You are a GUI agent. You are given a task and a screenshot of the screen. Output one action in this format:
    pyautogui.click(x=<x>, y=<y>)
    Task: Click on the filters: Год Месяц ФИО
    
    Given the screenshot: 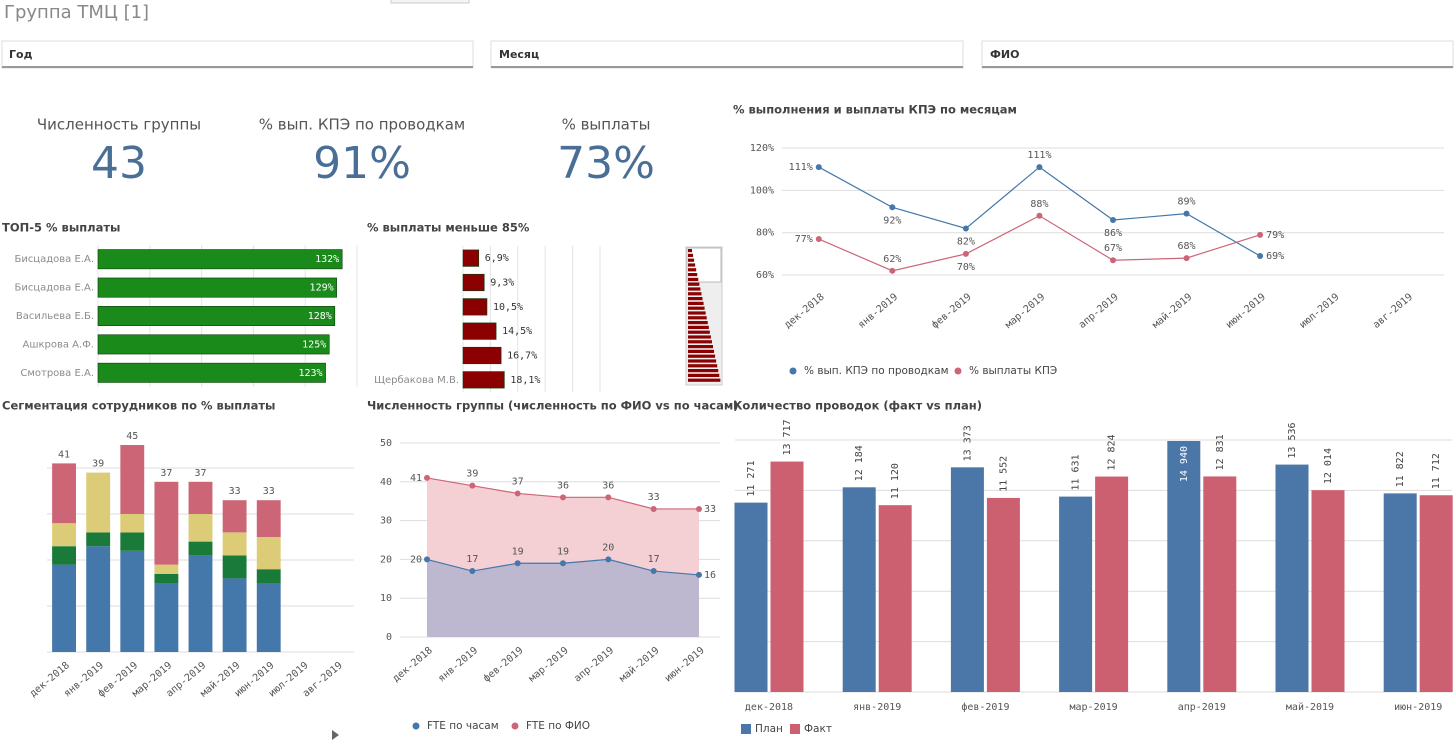 What is the action you would take?
    pyautogui.click(x=727, y=54)
    